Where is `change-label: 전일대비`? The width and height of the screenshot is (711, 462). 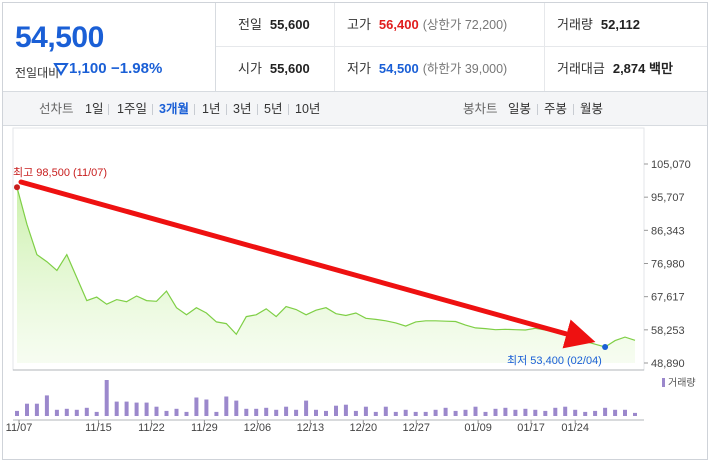
change-label: 전일대비 is located at coordinates (37, 73).